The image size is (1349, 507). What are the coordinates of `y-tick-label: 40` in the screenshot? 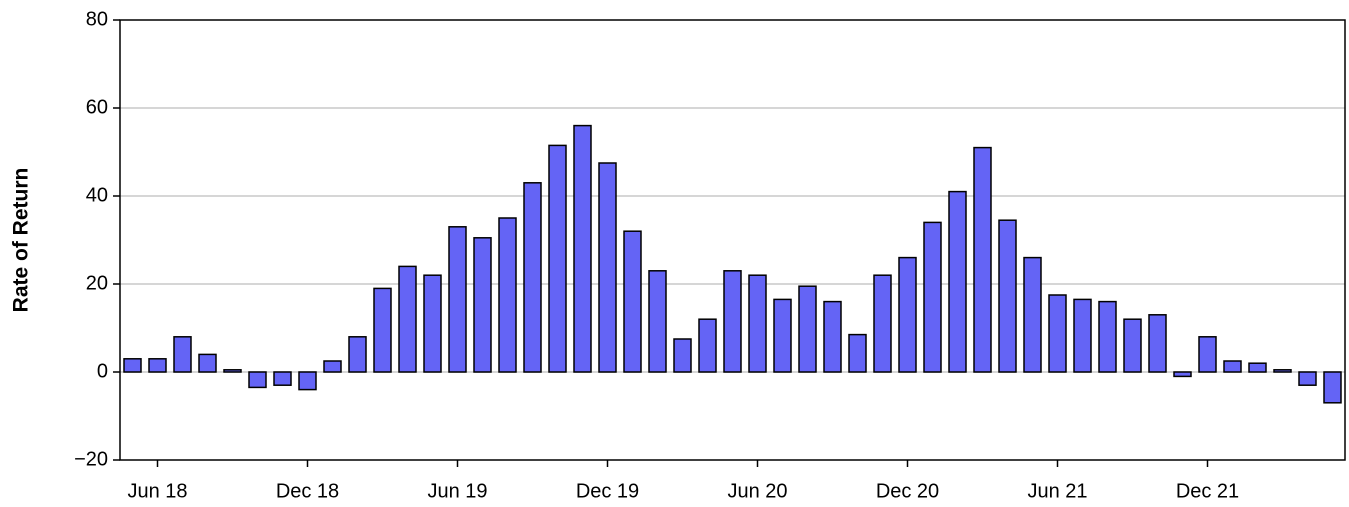 It's located at (97, 195).